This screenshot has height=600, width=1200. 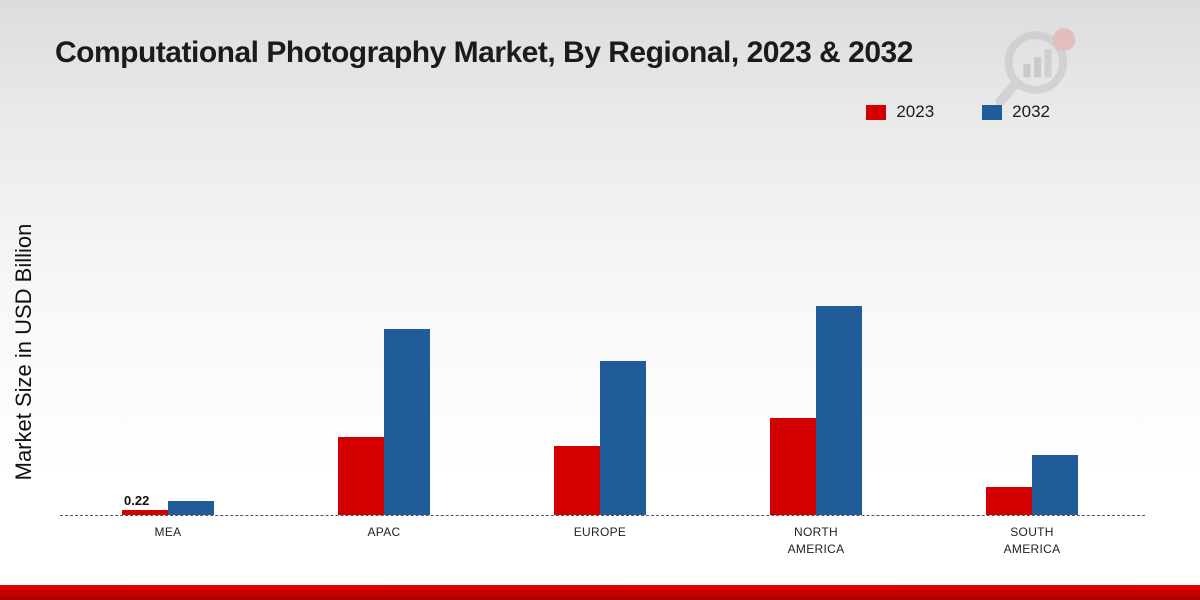 What do you see at coordinates (407, 422) in the screenshot?
I see `bar-2032-apac` at bounding box center [407, 422].